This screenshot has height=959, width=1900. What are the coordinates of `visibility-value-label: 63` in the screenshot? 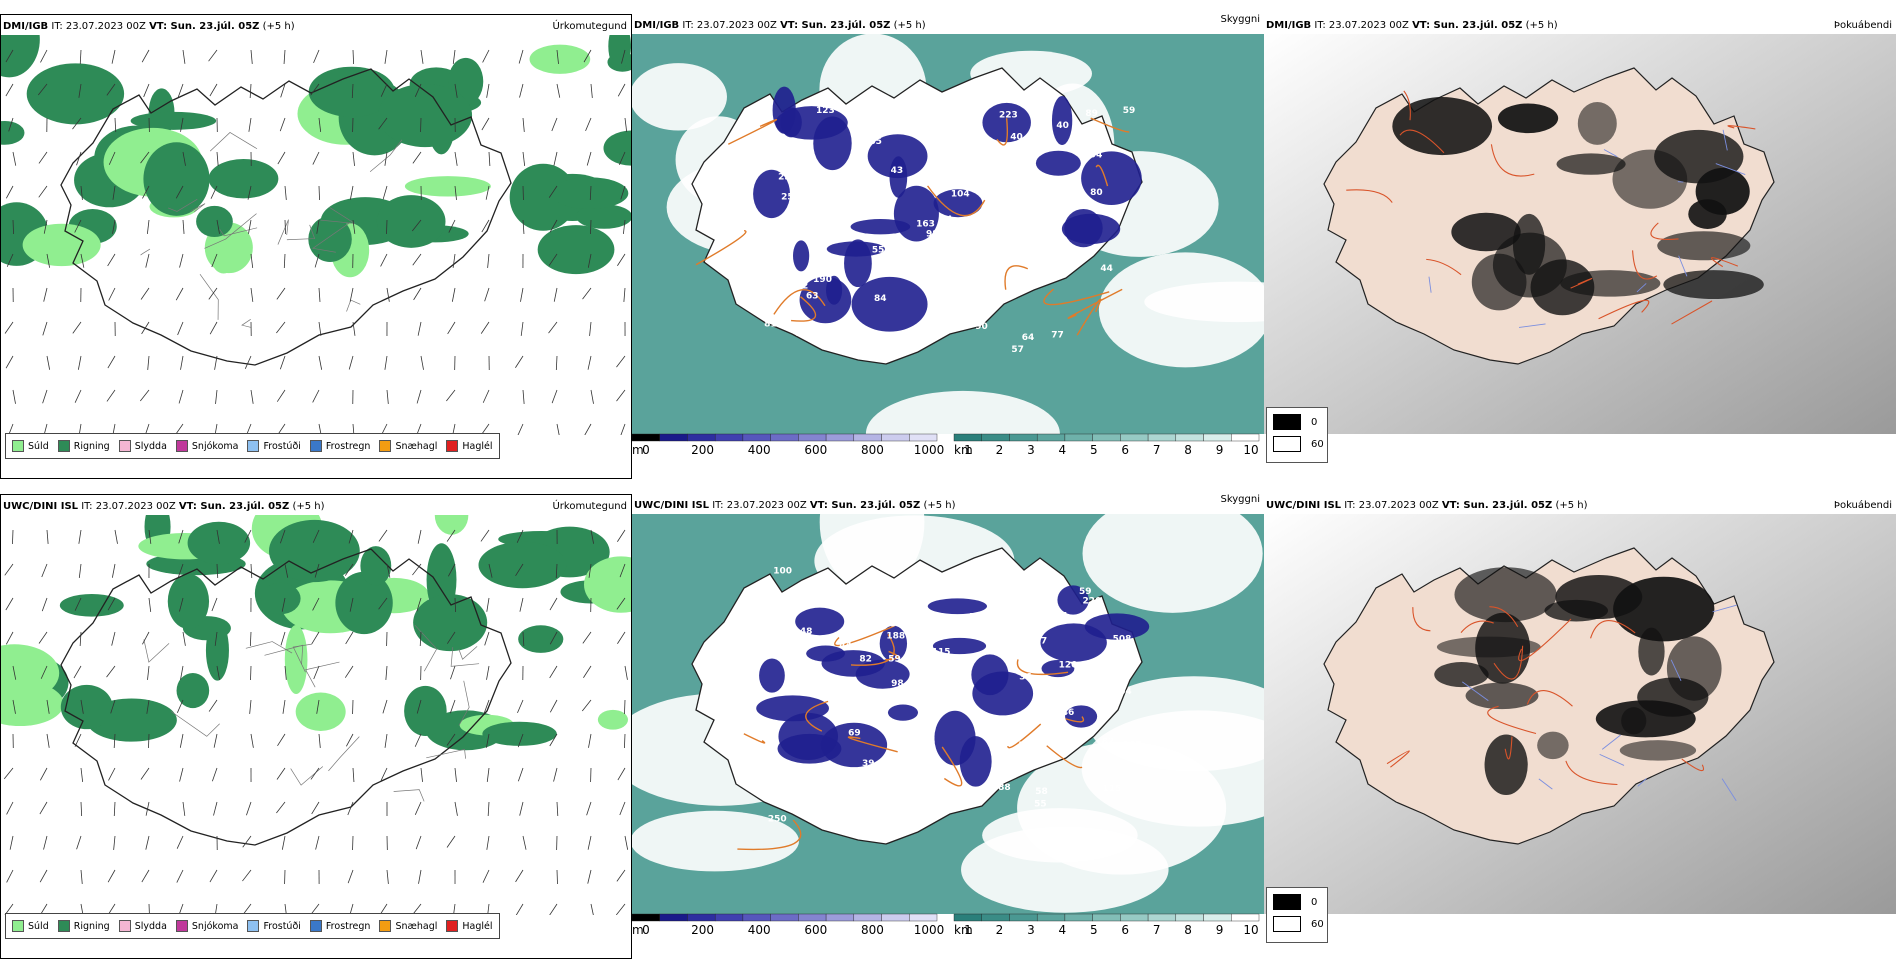 It's located at (812, 296).